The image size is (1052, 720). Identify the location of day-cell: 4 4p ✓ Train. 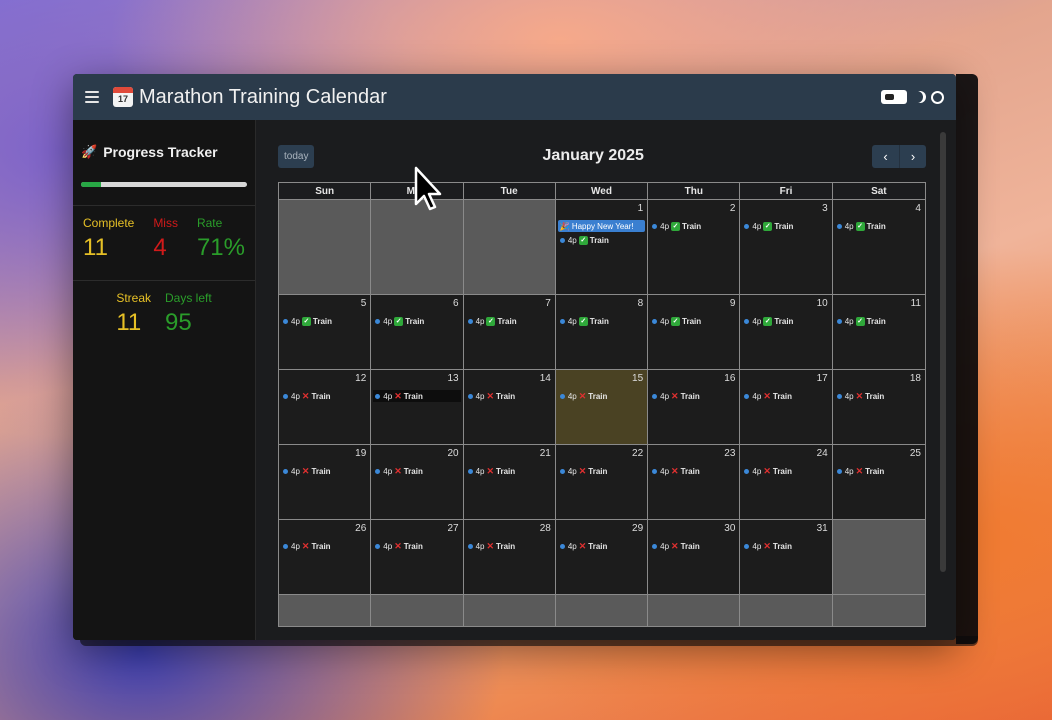
(878, 247).